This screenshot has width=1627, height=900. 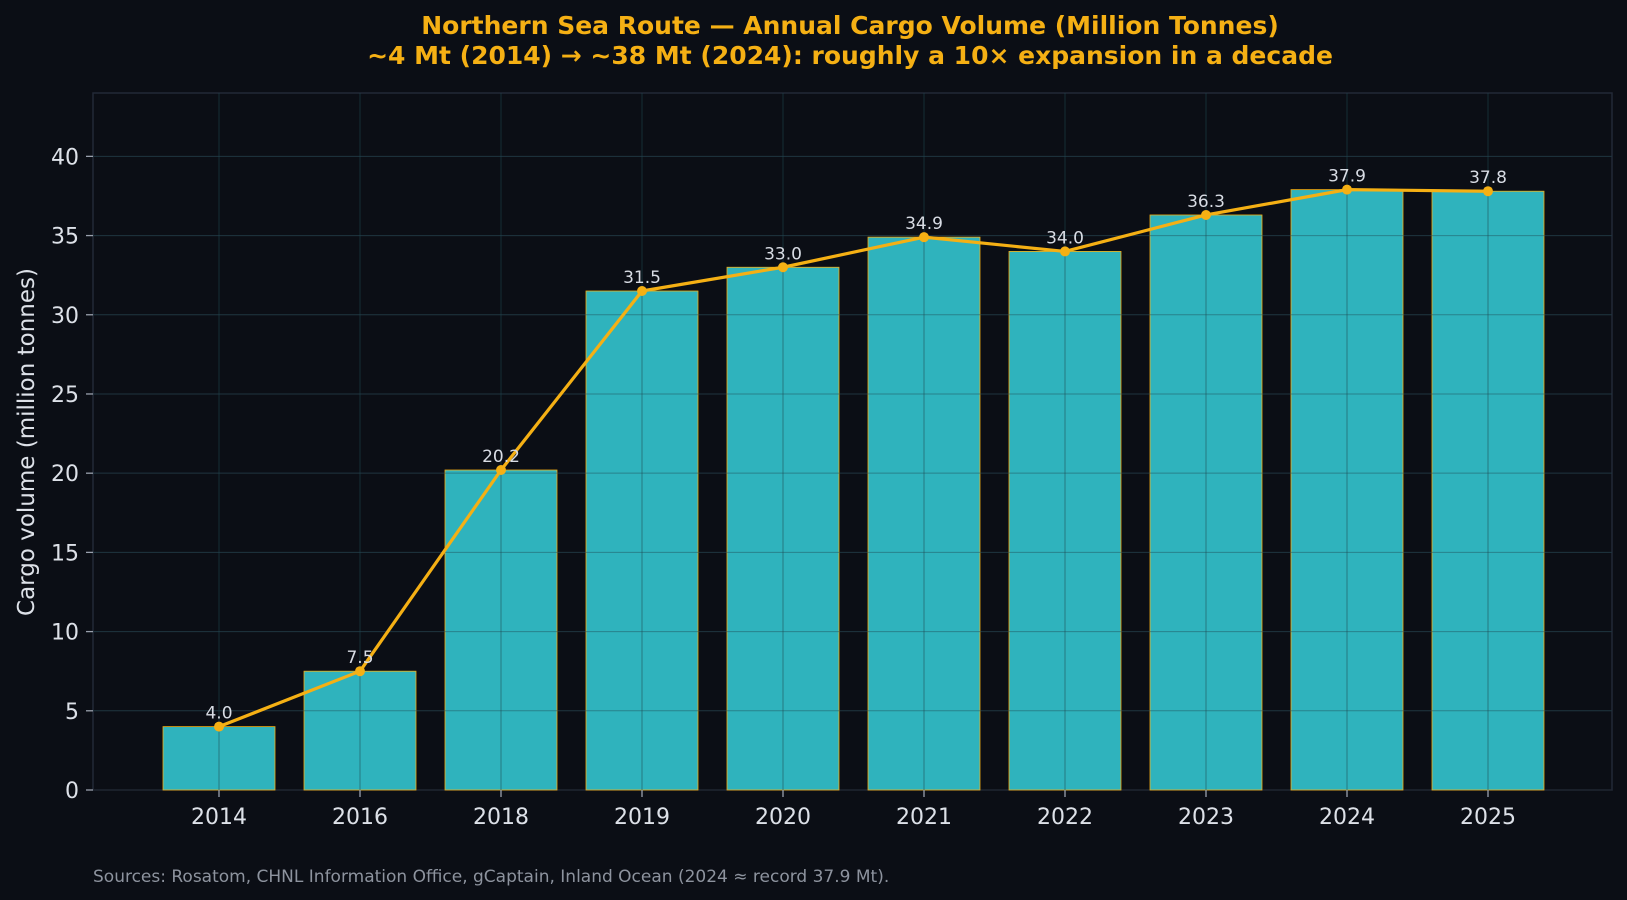 What do you see at coordinates (65, 553) in the screenshot?
I see `y-tick-label: 15` at bounding box center [65, 553].